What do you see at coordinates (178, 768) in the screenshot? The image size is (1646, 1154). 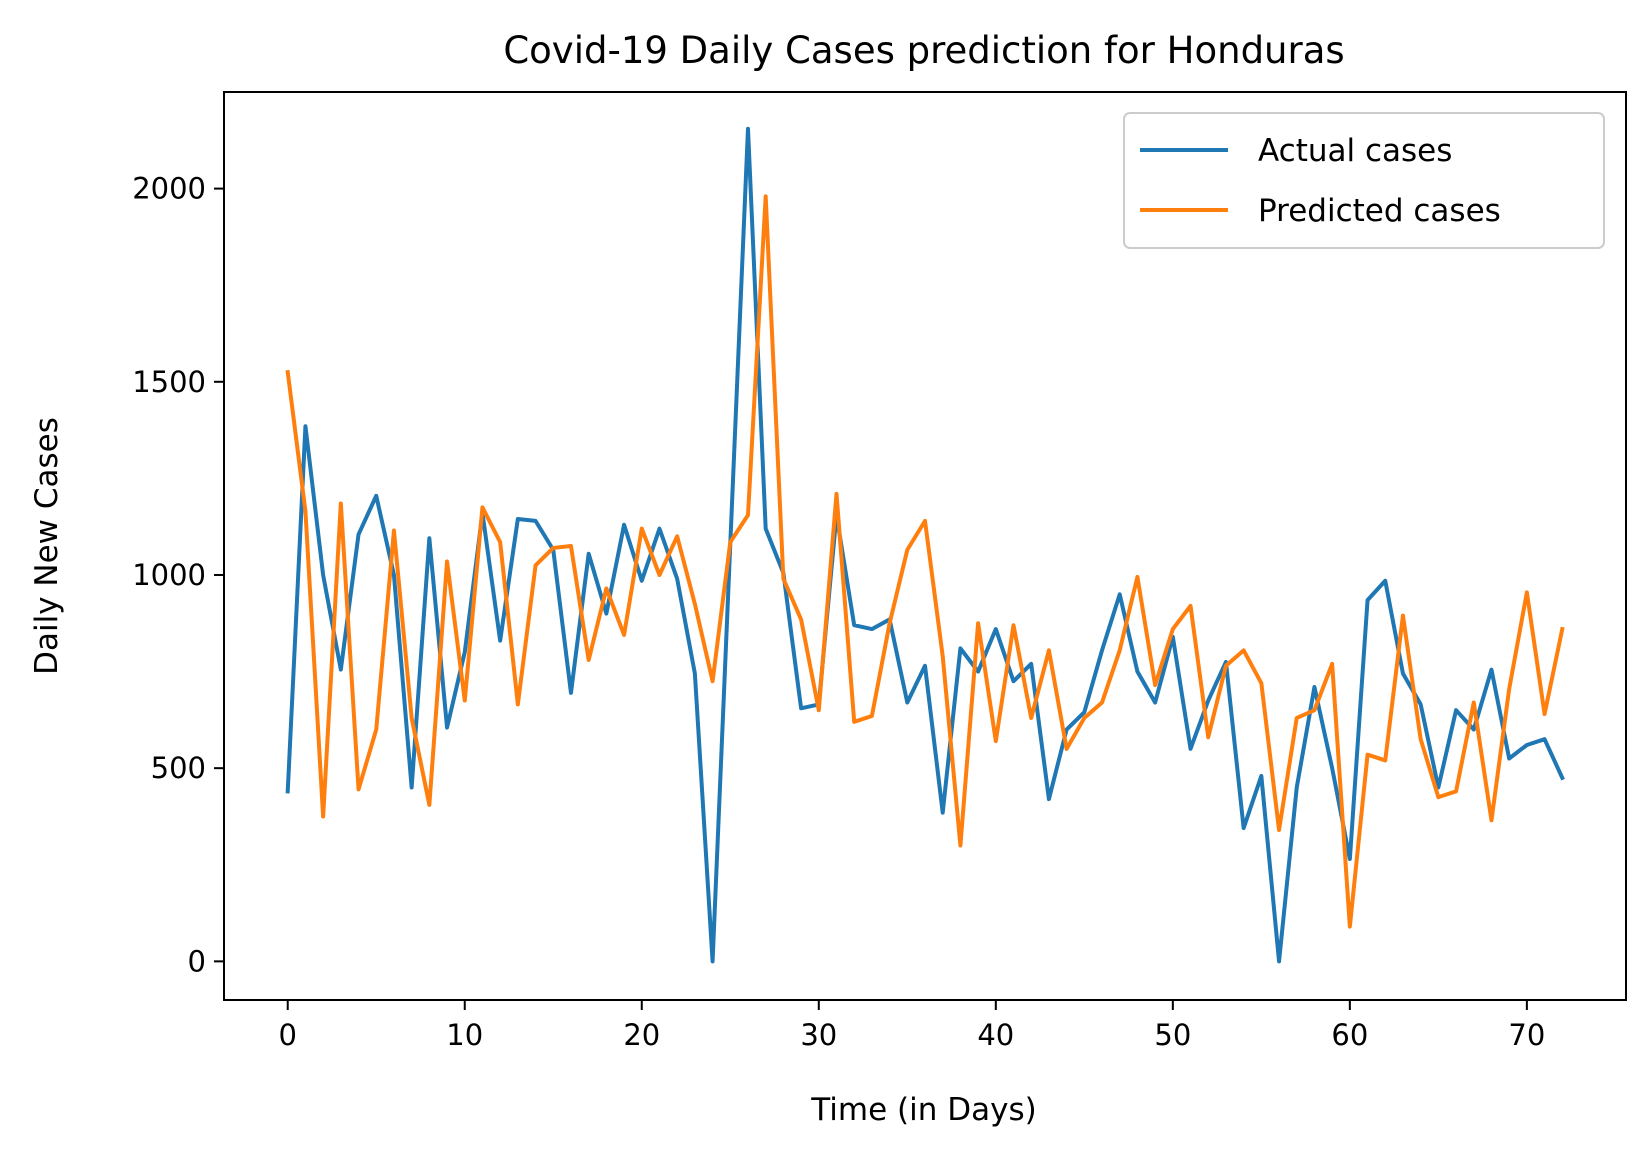 I see `y-tick-label: 500` at bounding box center [178, 768].